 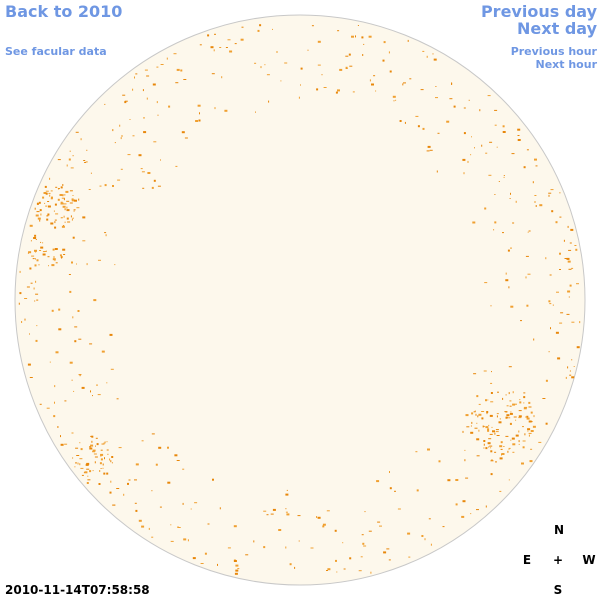 What do you see at coordinates (558, 560) in the screenshot?
I see `compass-center: +` at bounding box center [558, 560].